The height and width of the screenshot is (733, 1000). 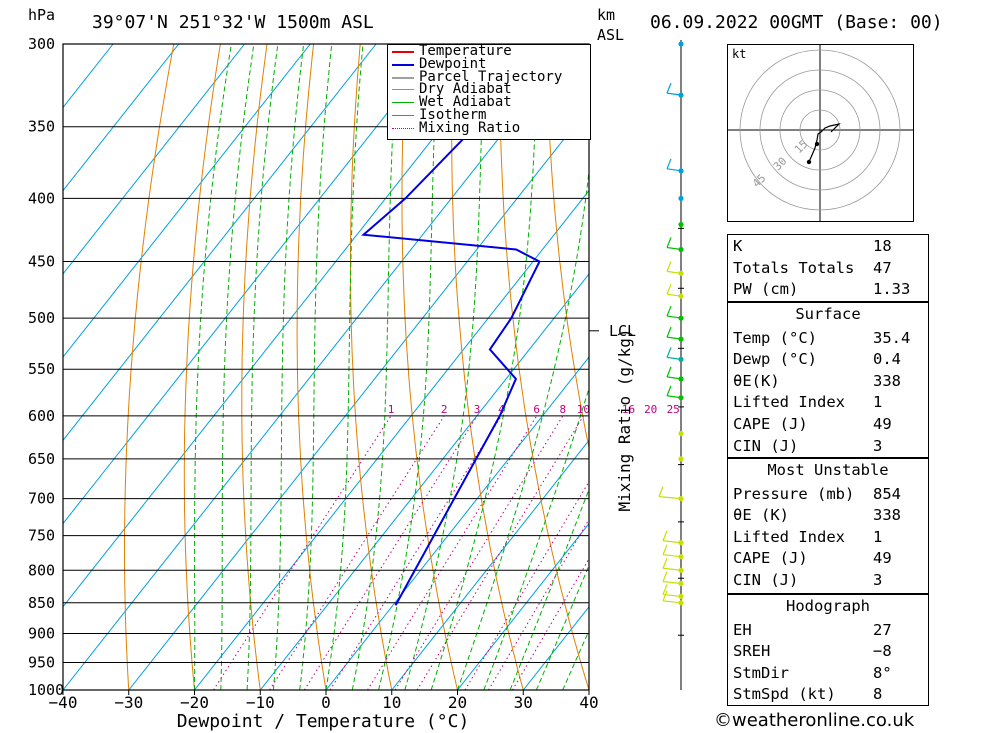 What do you see at coordinates (650, 409) in the screenshot?
I see `mixing-ratio-label: 20` at bounding box center [650, 409].